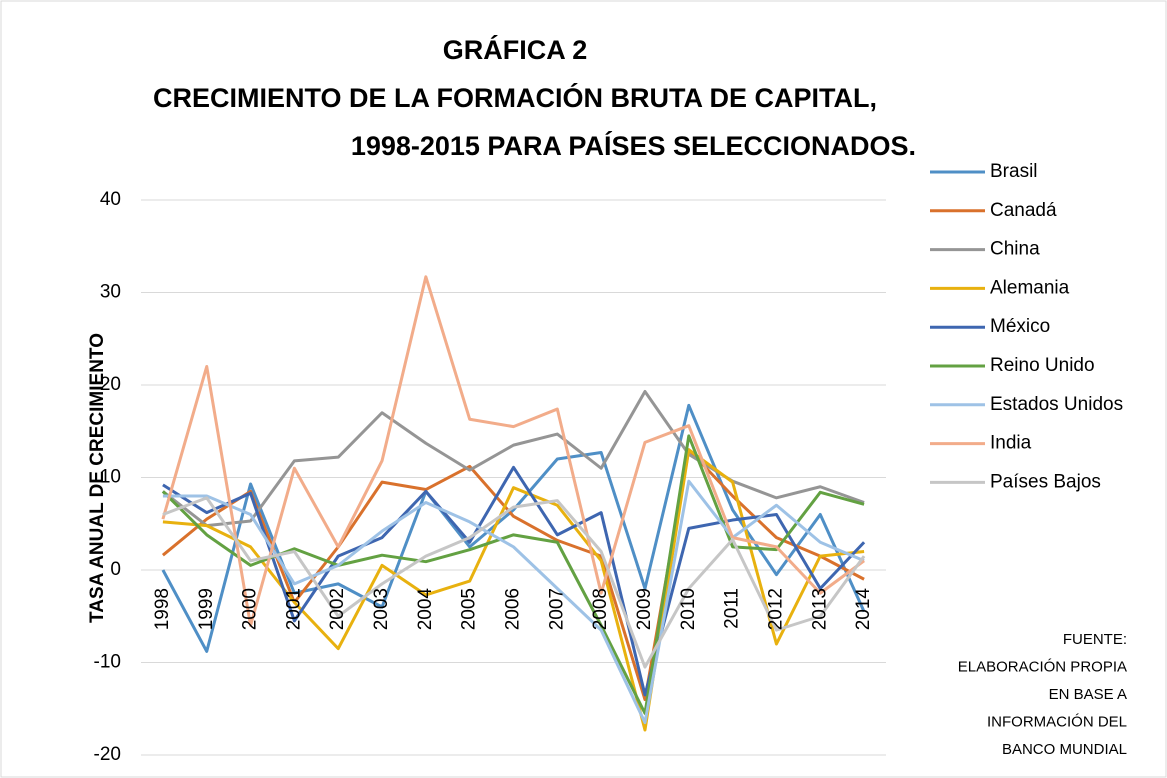  Describe the element at coordinates (110, 384) in the screenshot. I see `y-tick-label: 20` at that location.